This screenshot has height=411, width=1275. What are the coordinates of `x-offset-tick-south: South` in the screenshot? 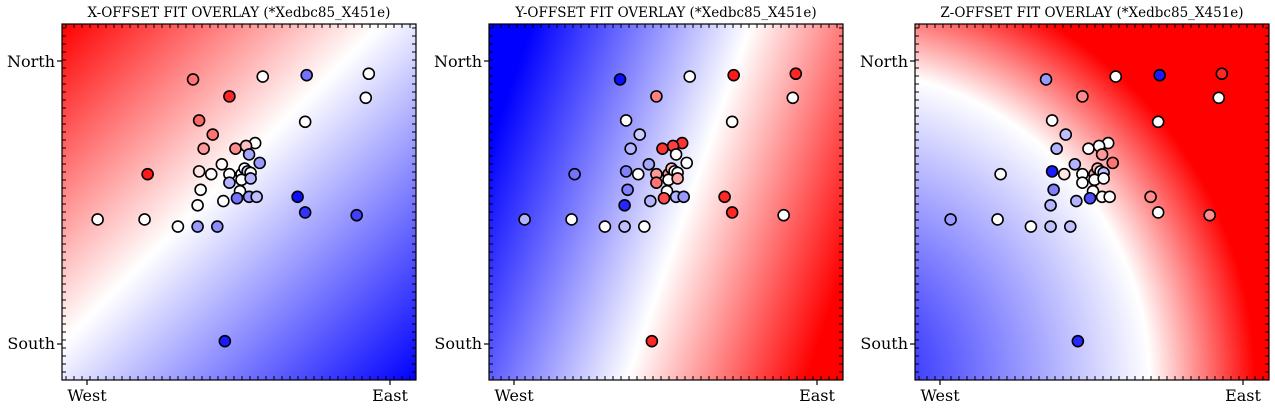 It's located at (31, 343).